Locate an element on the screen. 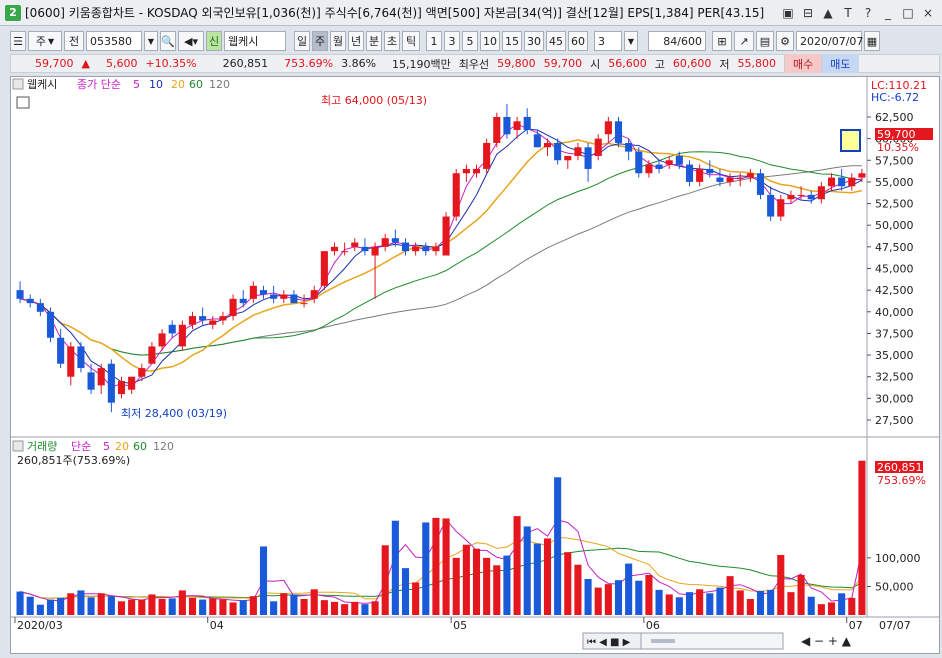 This screenshot has width=942, height=658. calendar-icon: ▦ is located at coordinates (872, 41).